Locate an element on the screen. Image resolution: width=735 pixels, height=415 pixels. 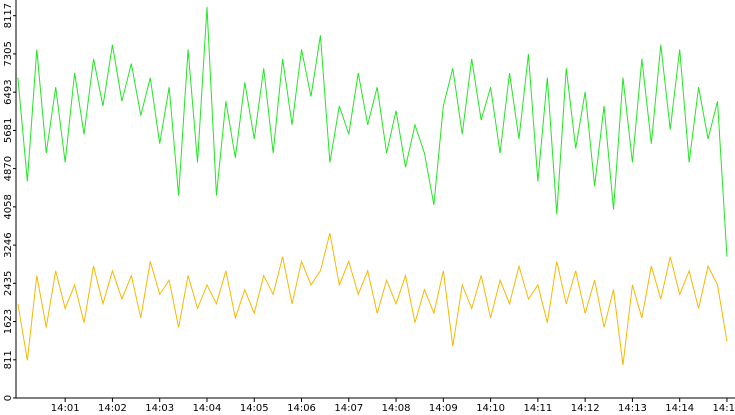
x-tick-label: 14:11 is located at coordinates (537, 408).